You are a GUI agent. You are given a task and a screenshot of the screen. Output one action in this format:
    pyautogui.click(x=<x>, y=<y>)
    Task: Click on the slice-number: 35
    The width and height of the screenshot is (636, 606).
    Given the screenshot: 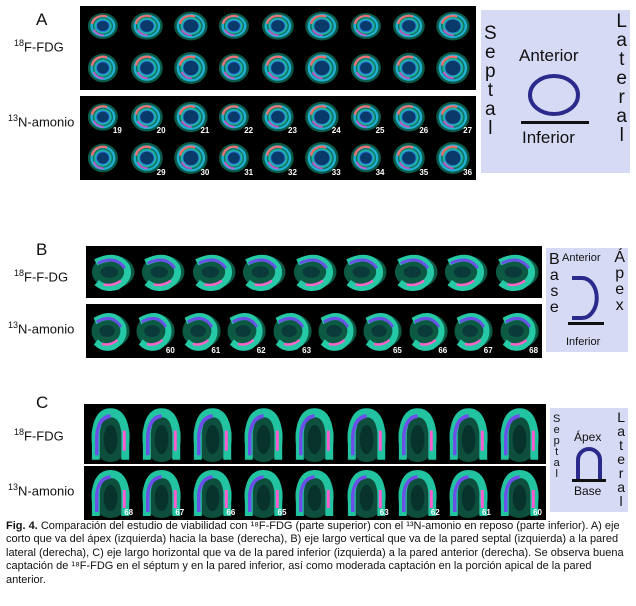 What is the action you would take?
    pyautogui.click(x=424, y=172)
    